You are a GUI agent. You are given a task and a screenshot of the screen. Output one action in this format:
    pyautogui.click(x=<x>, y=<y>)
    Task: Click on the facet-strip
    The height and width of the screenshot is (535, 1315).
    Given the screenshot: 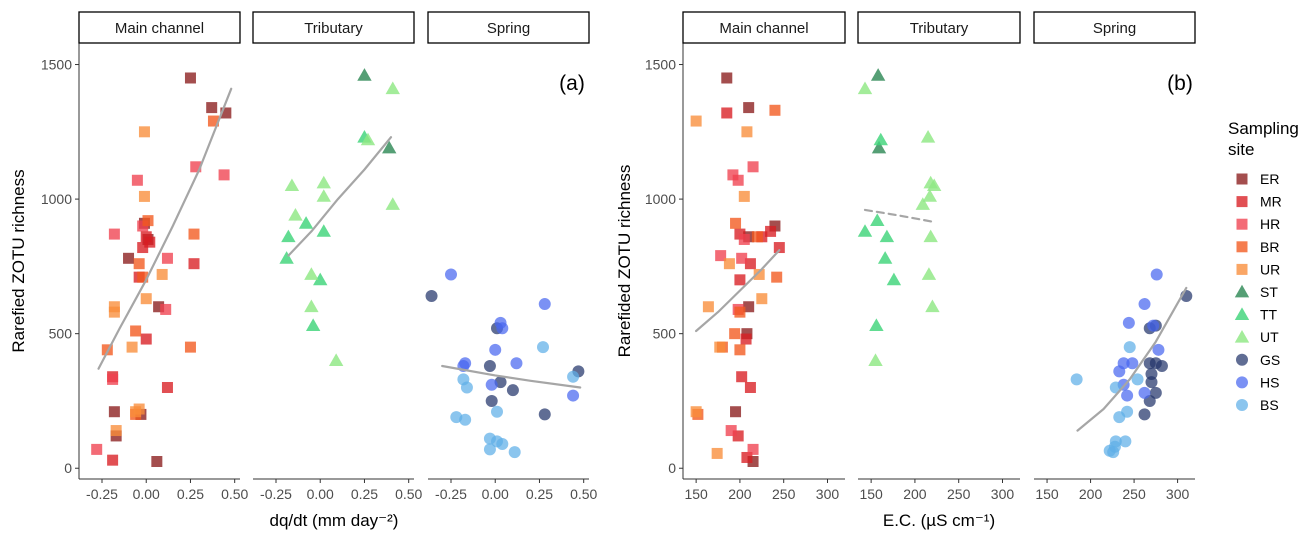 What is the action you would take?
    pyautogui.click(x=159, y=27)
    